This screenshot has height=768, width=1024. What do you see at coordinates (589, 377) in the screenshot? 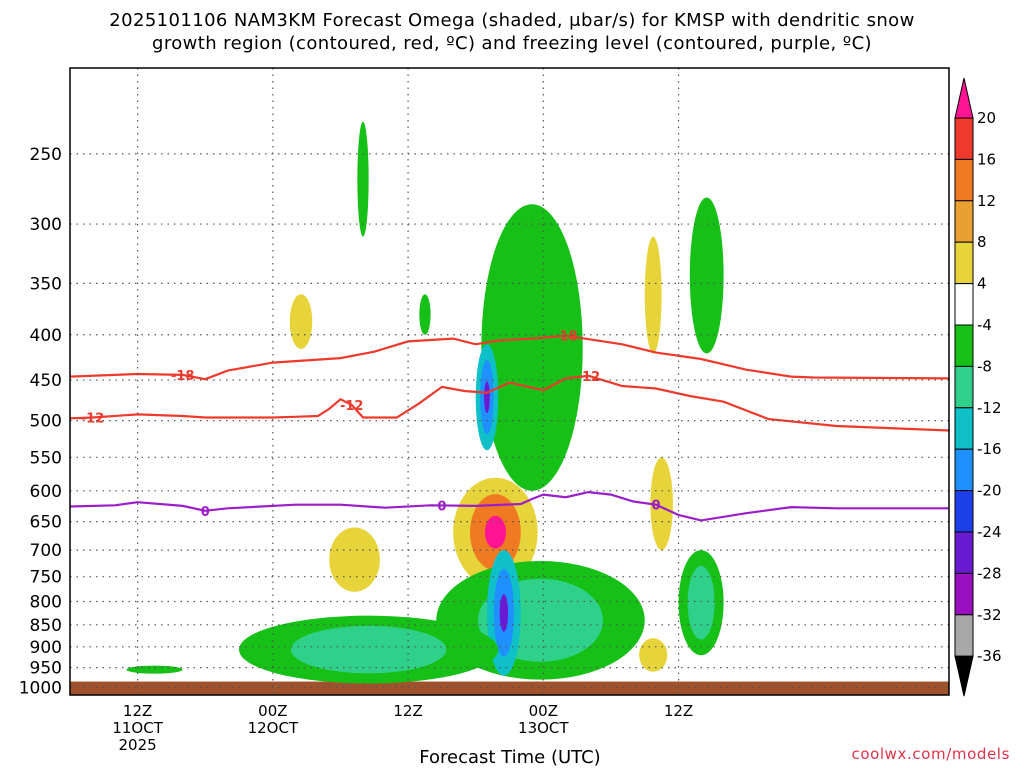
I see `contour-1-label-2: -12` at bounding box center [589, 377].